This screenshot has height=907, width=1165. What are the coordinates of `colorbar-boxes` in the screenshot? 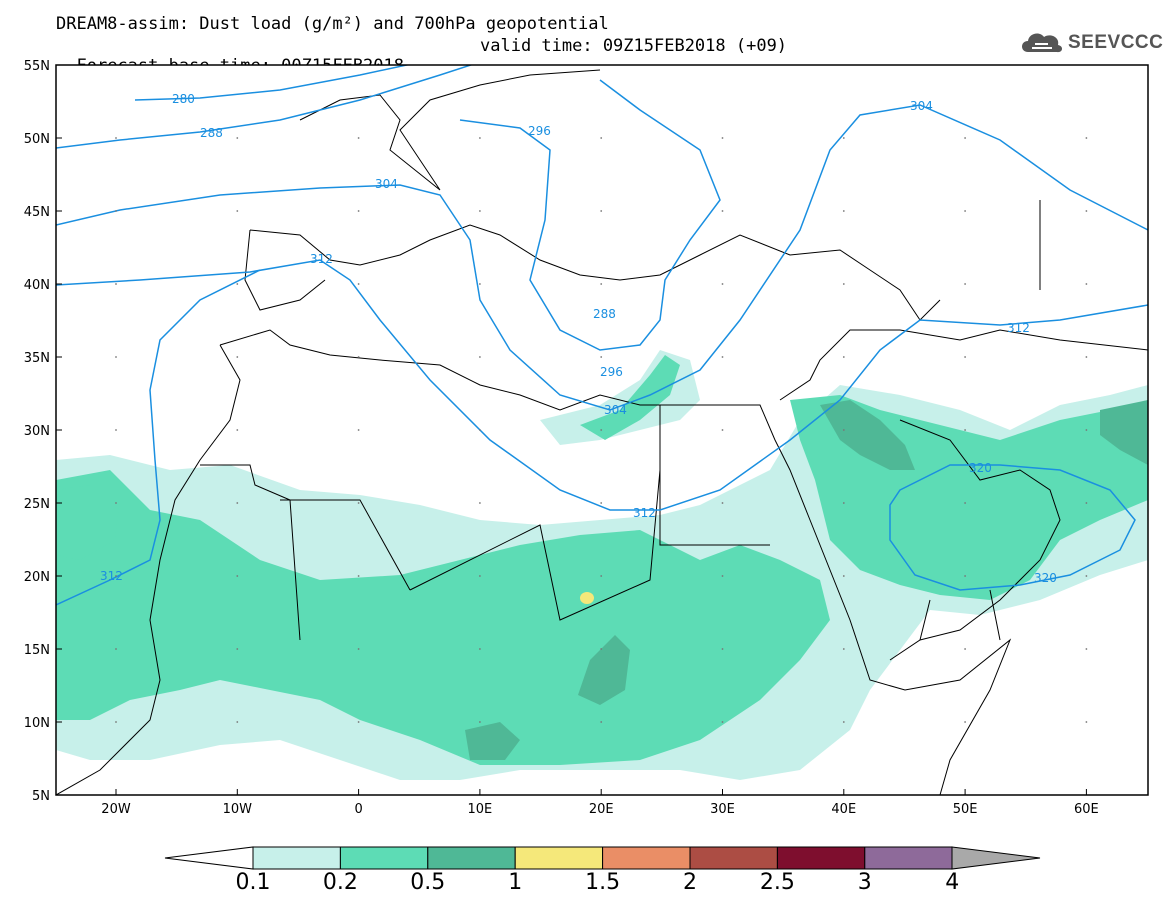 It's located at (602, 858).